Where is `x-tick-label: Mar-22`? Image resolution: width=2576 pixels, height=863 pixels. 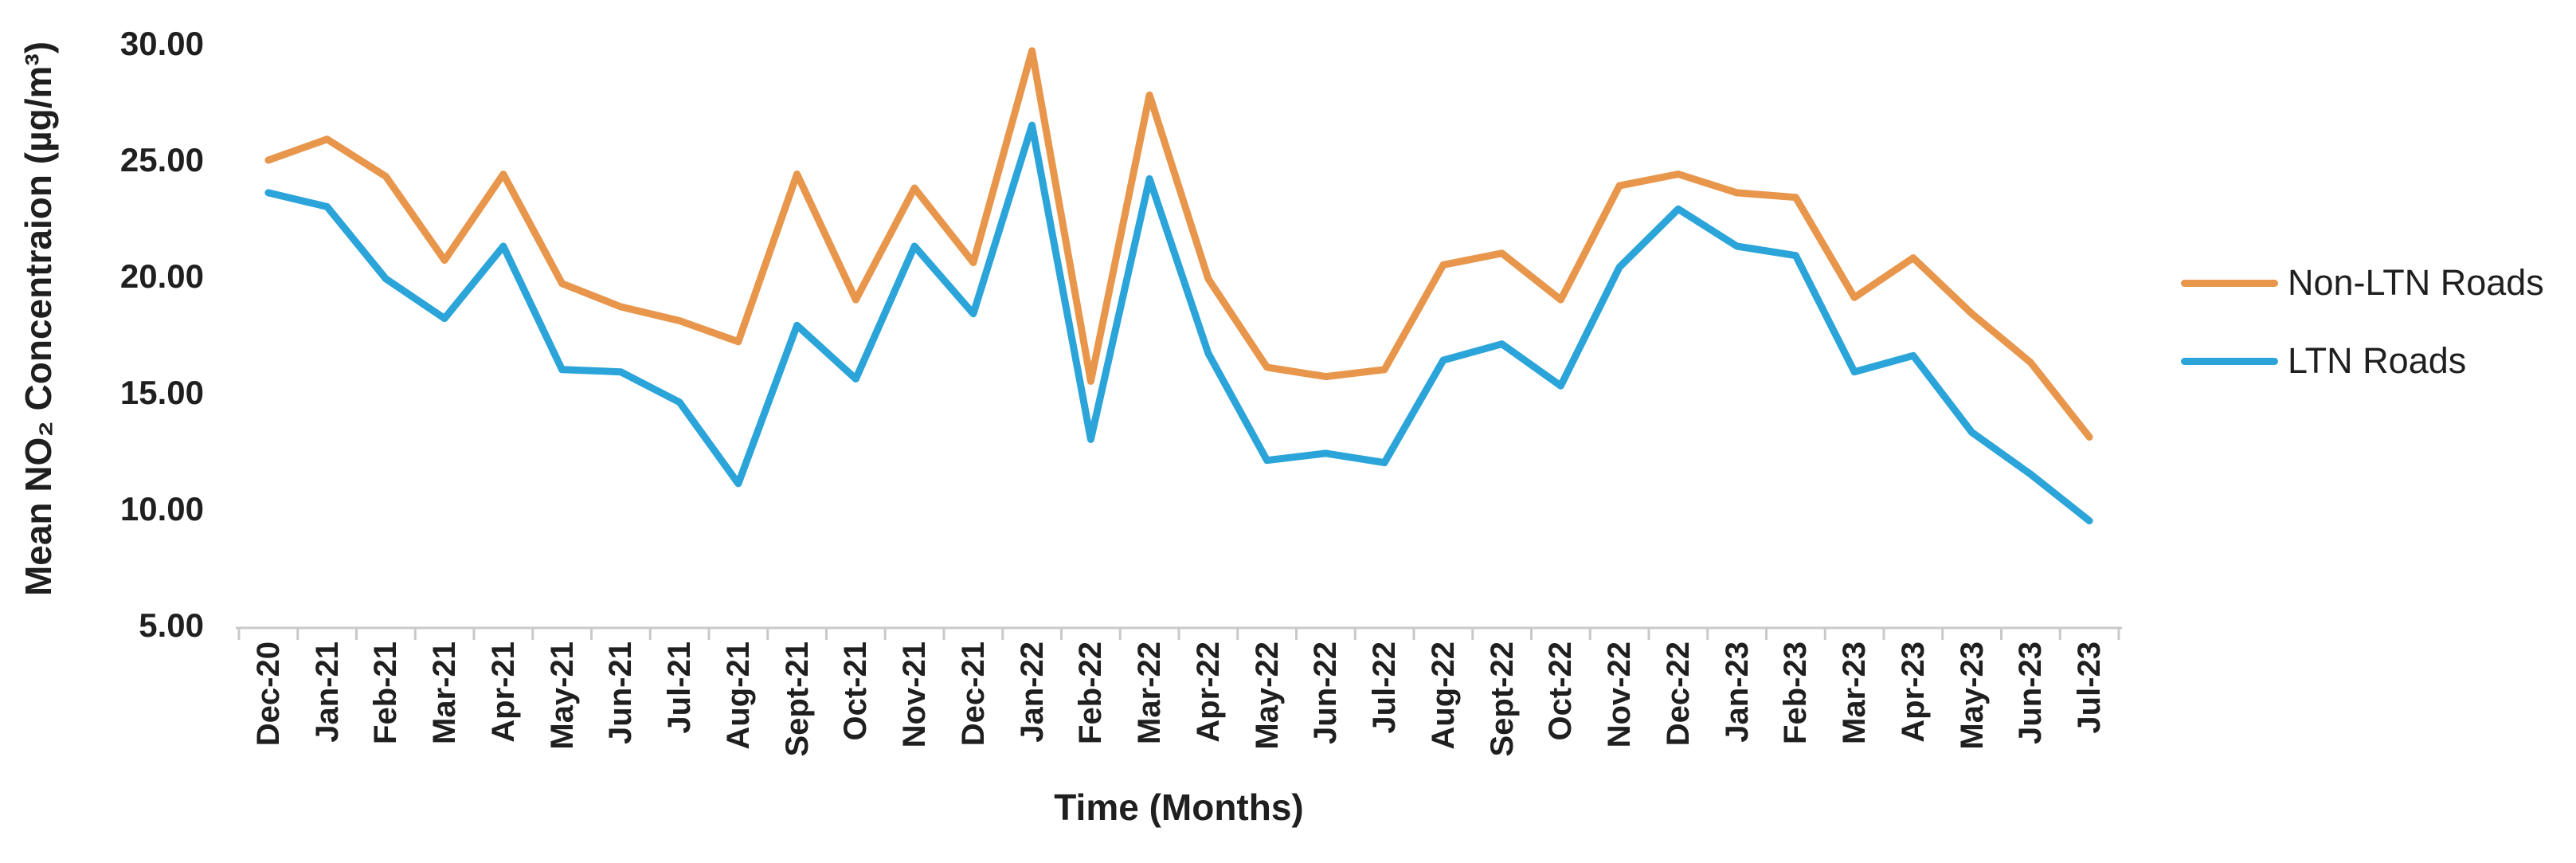 x-tick-label: Mar-22 is located at coordinates (1150, 693).